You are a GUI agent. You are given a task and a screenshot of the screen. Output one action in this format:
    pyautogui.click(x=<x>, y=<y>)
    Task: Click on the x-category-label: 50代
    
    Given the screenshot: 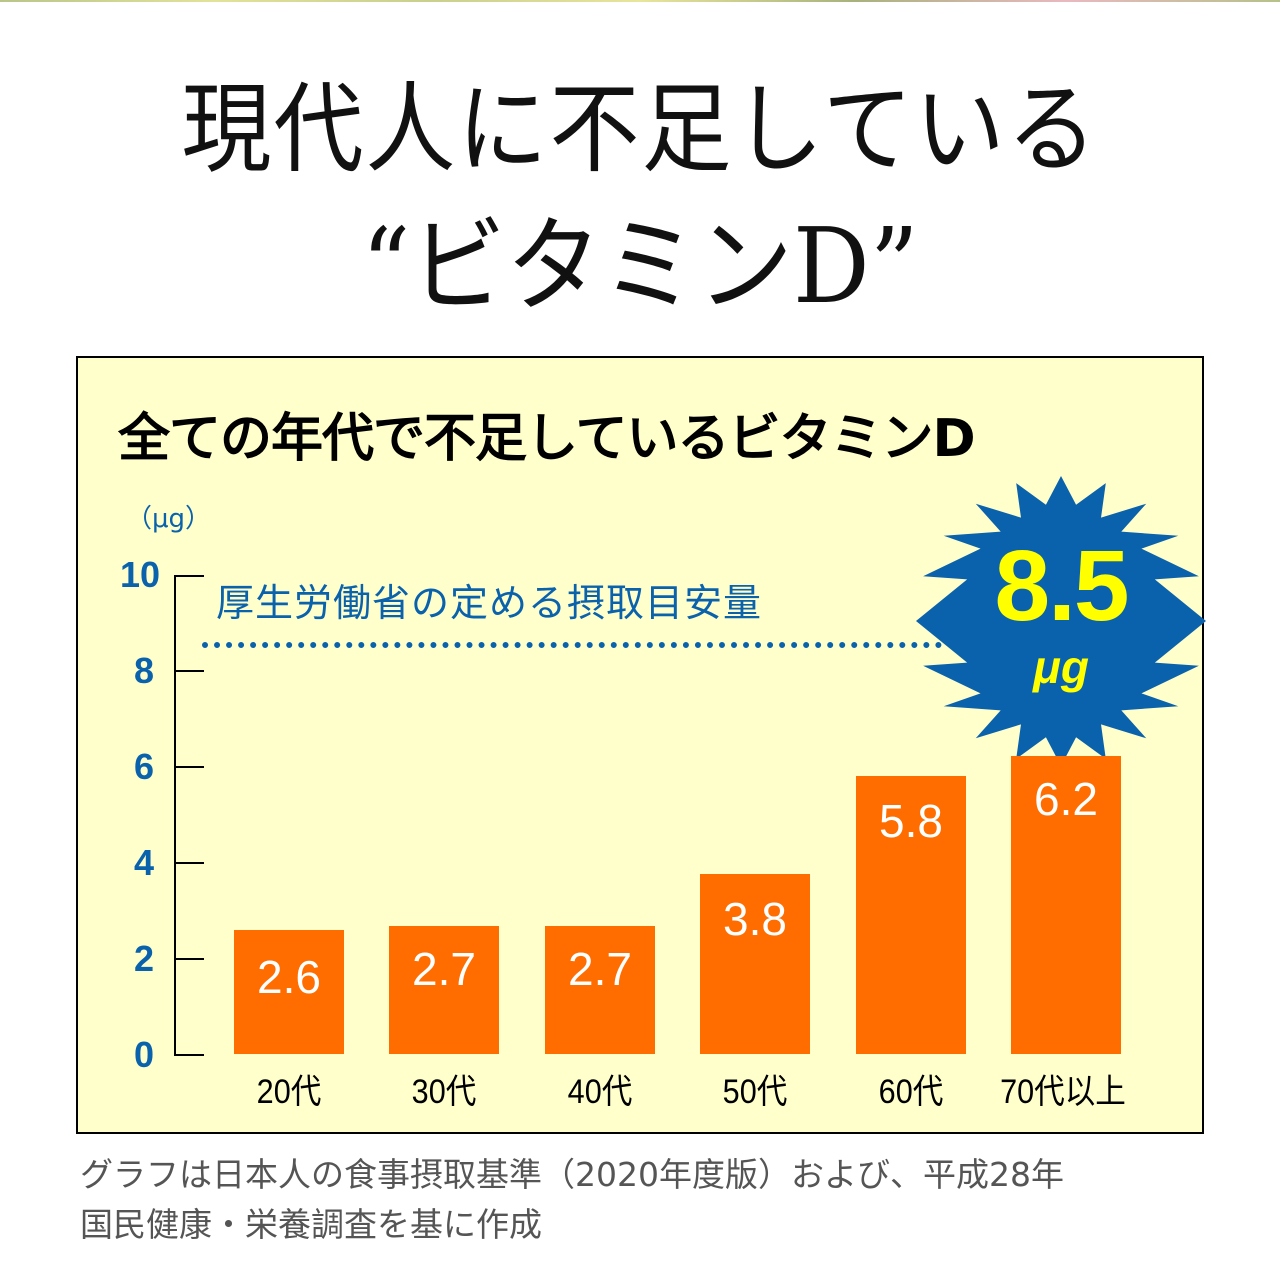 What is the action you would take?
    pyautogui.click(x=755, y=1092)
    